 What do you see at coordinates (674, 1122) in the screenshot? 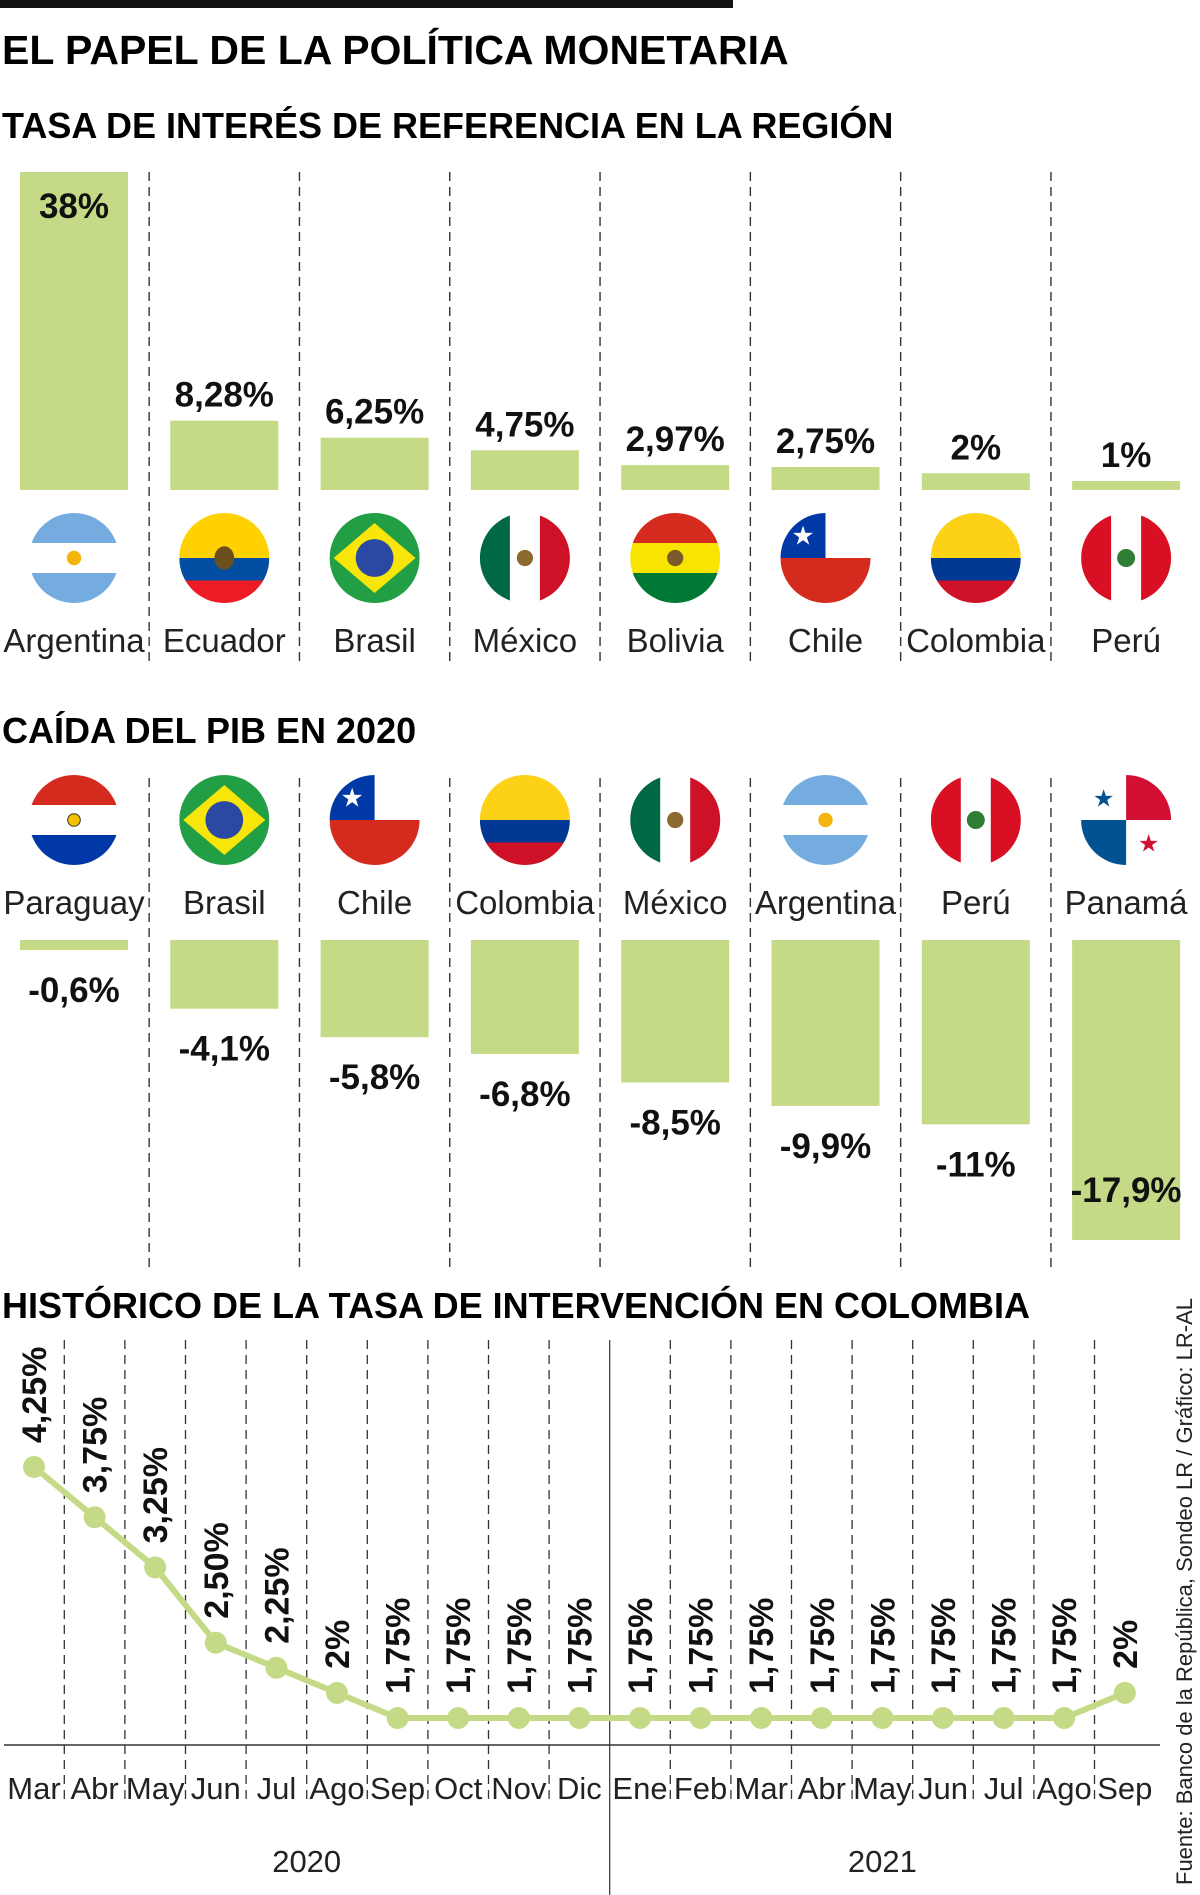
I see `gdp-value-label: -8,5%` at bounding box center [674, 1122].